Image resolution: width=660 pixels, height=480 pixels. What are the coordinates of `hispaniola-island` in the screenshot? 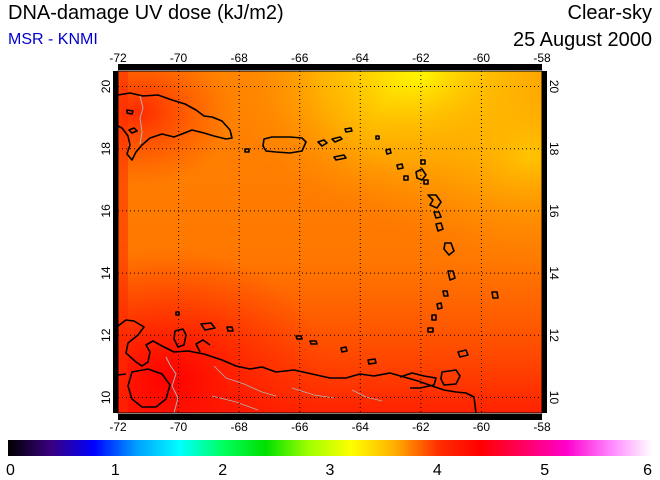 It's located at (175, 126).